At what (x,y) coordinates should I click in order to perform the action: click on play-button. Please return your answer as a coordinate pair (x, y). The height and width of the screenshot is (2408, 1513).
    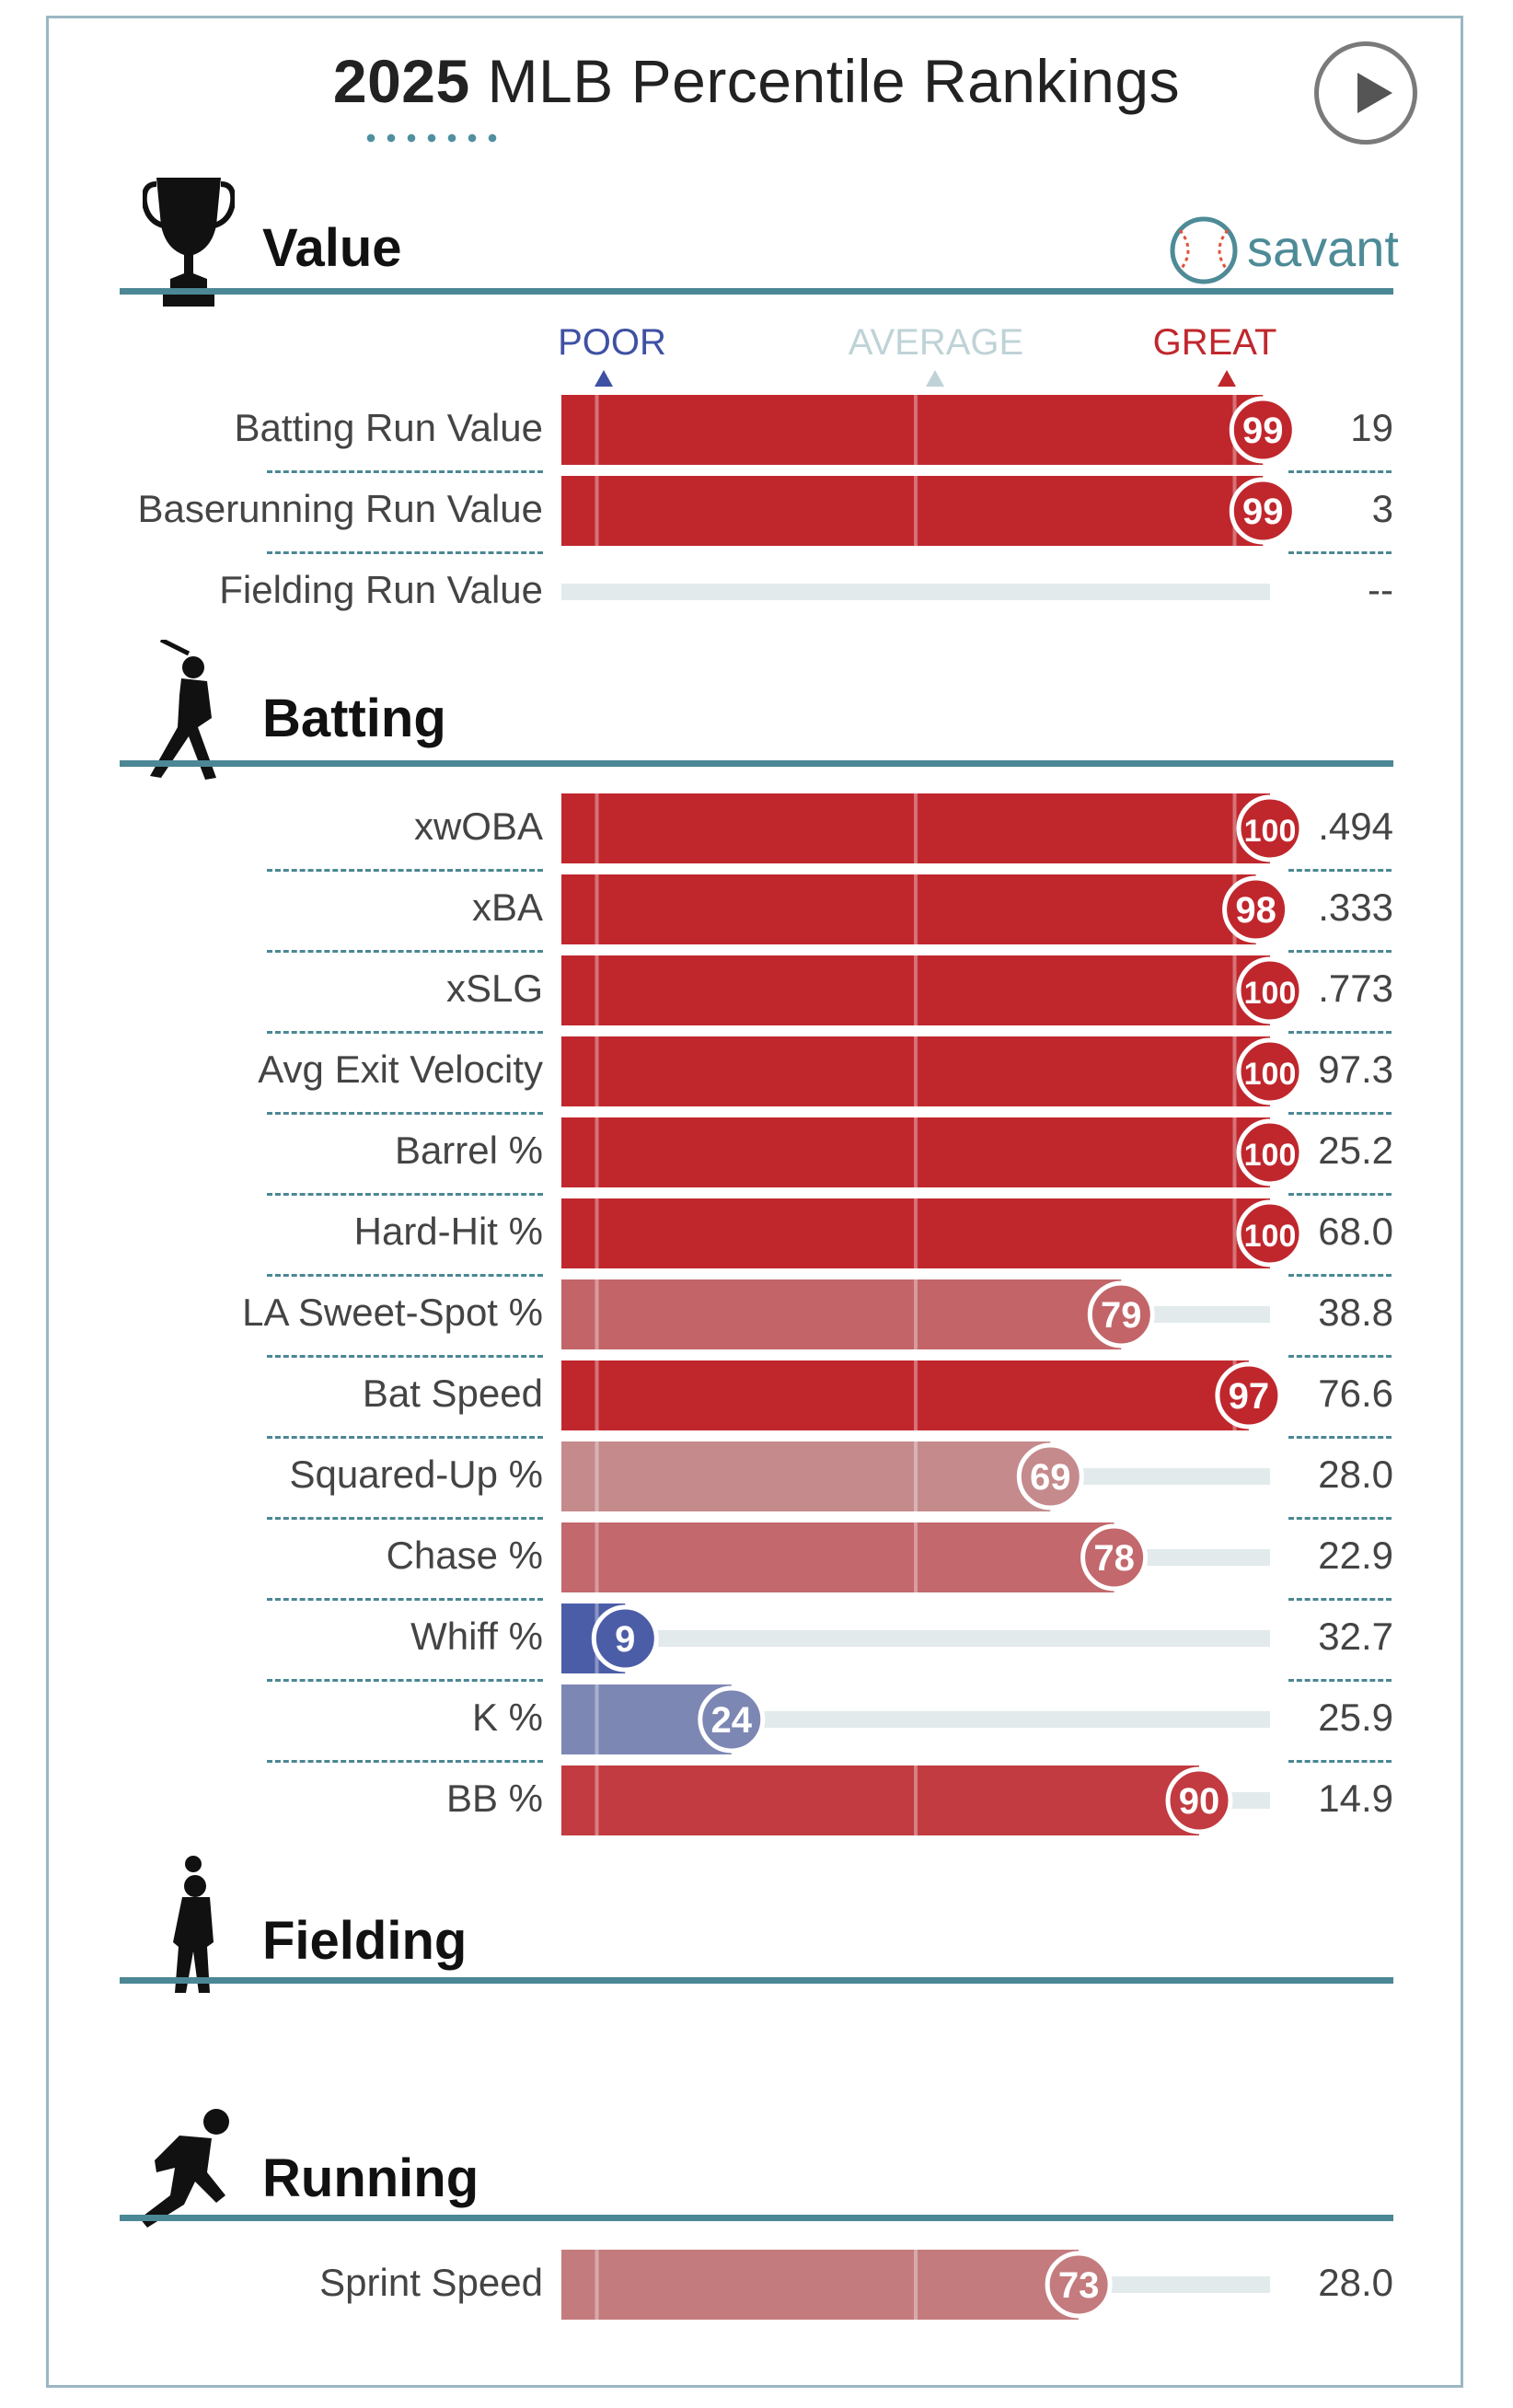
    Looking at the image, I should click on (1365, 93).